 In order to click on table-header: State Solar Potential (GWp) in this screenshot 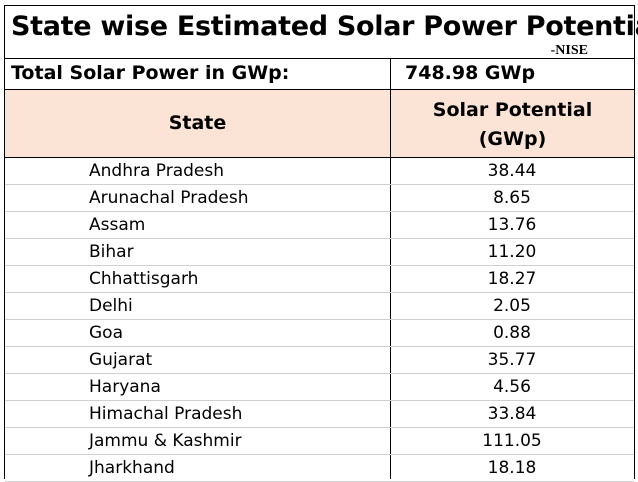, I will do `click(319, 124)`.